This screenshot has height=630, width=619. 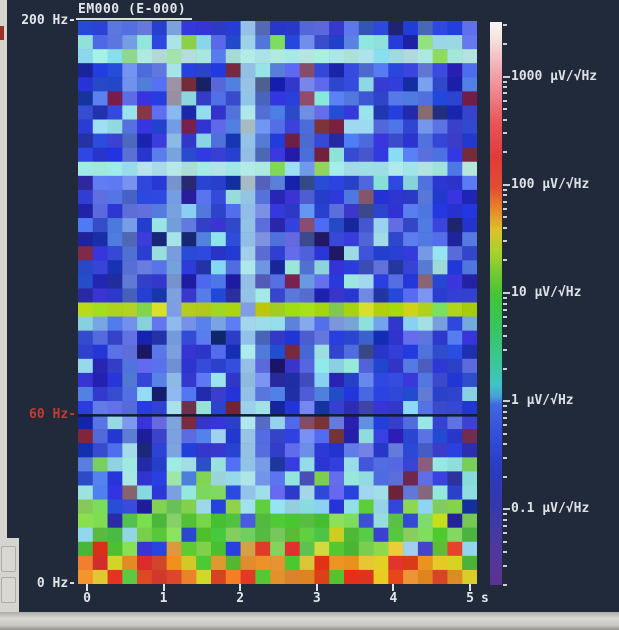 What do you see at coordinates (134, 11) in the screenshot?
I see `channel-title: EM000 (E-000)` at bounding box center [134, 11].